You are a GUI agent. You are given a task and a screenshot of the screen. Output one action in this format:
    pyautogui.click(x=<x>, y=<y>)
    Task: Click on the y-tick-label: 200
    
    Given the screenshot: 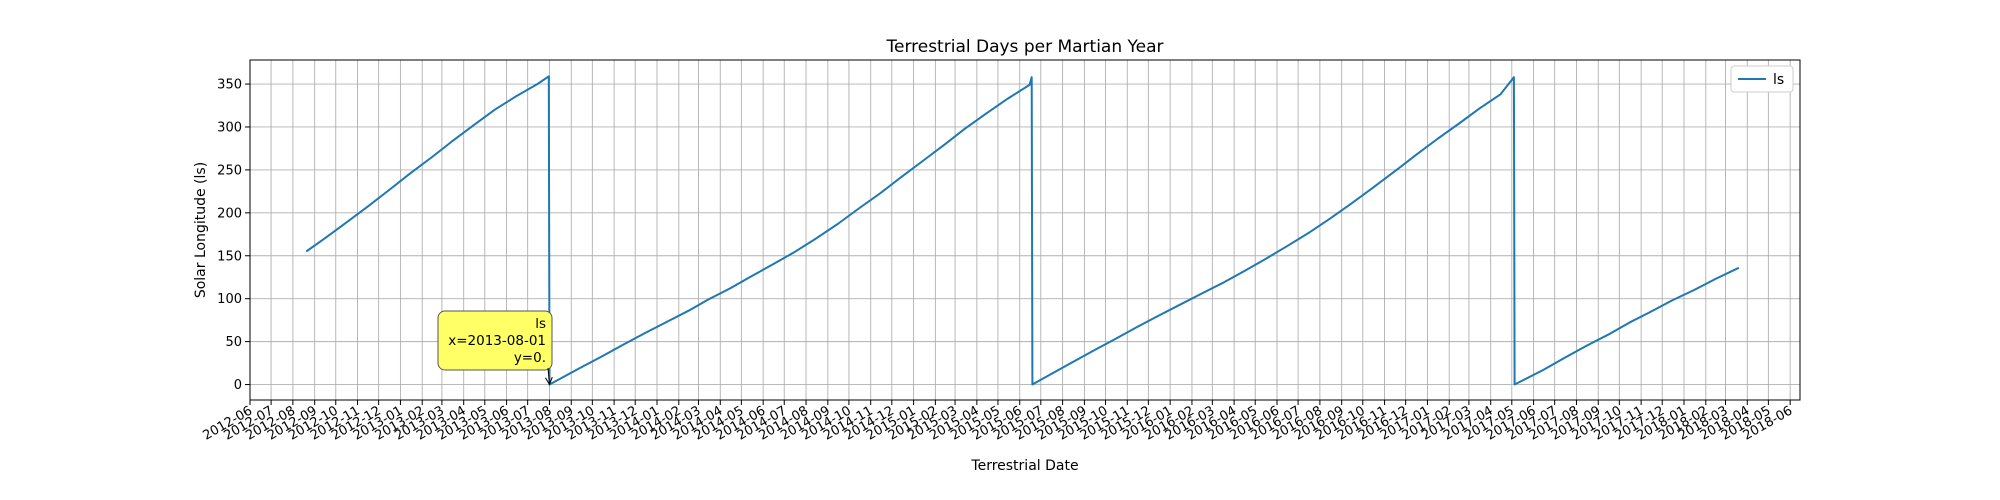 What is the action you would take?
    pyautogui.click(x=229, y=213)
    